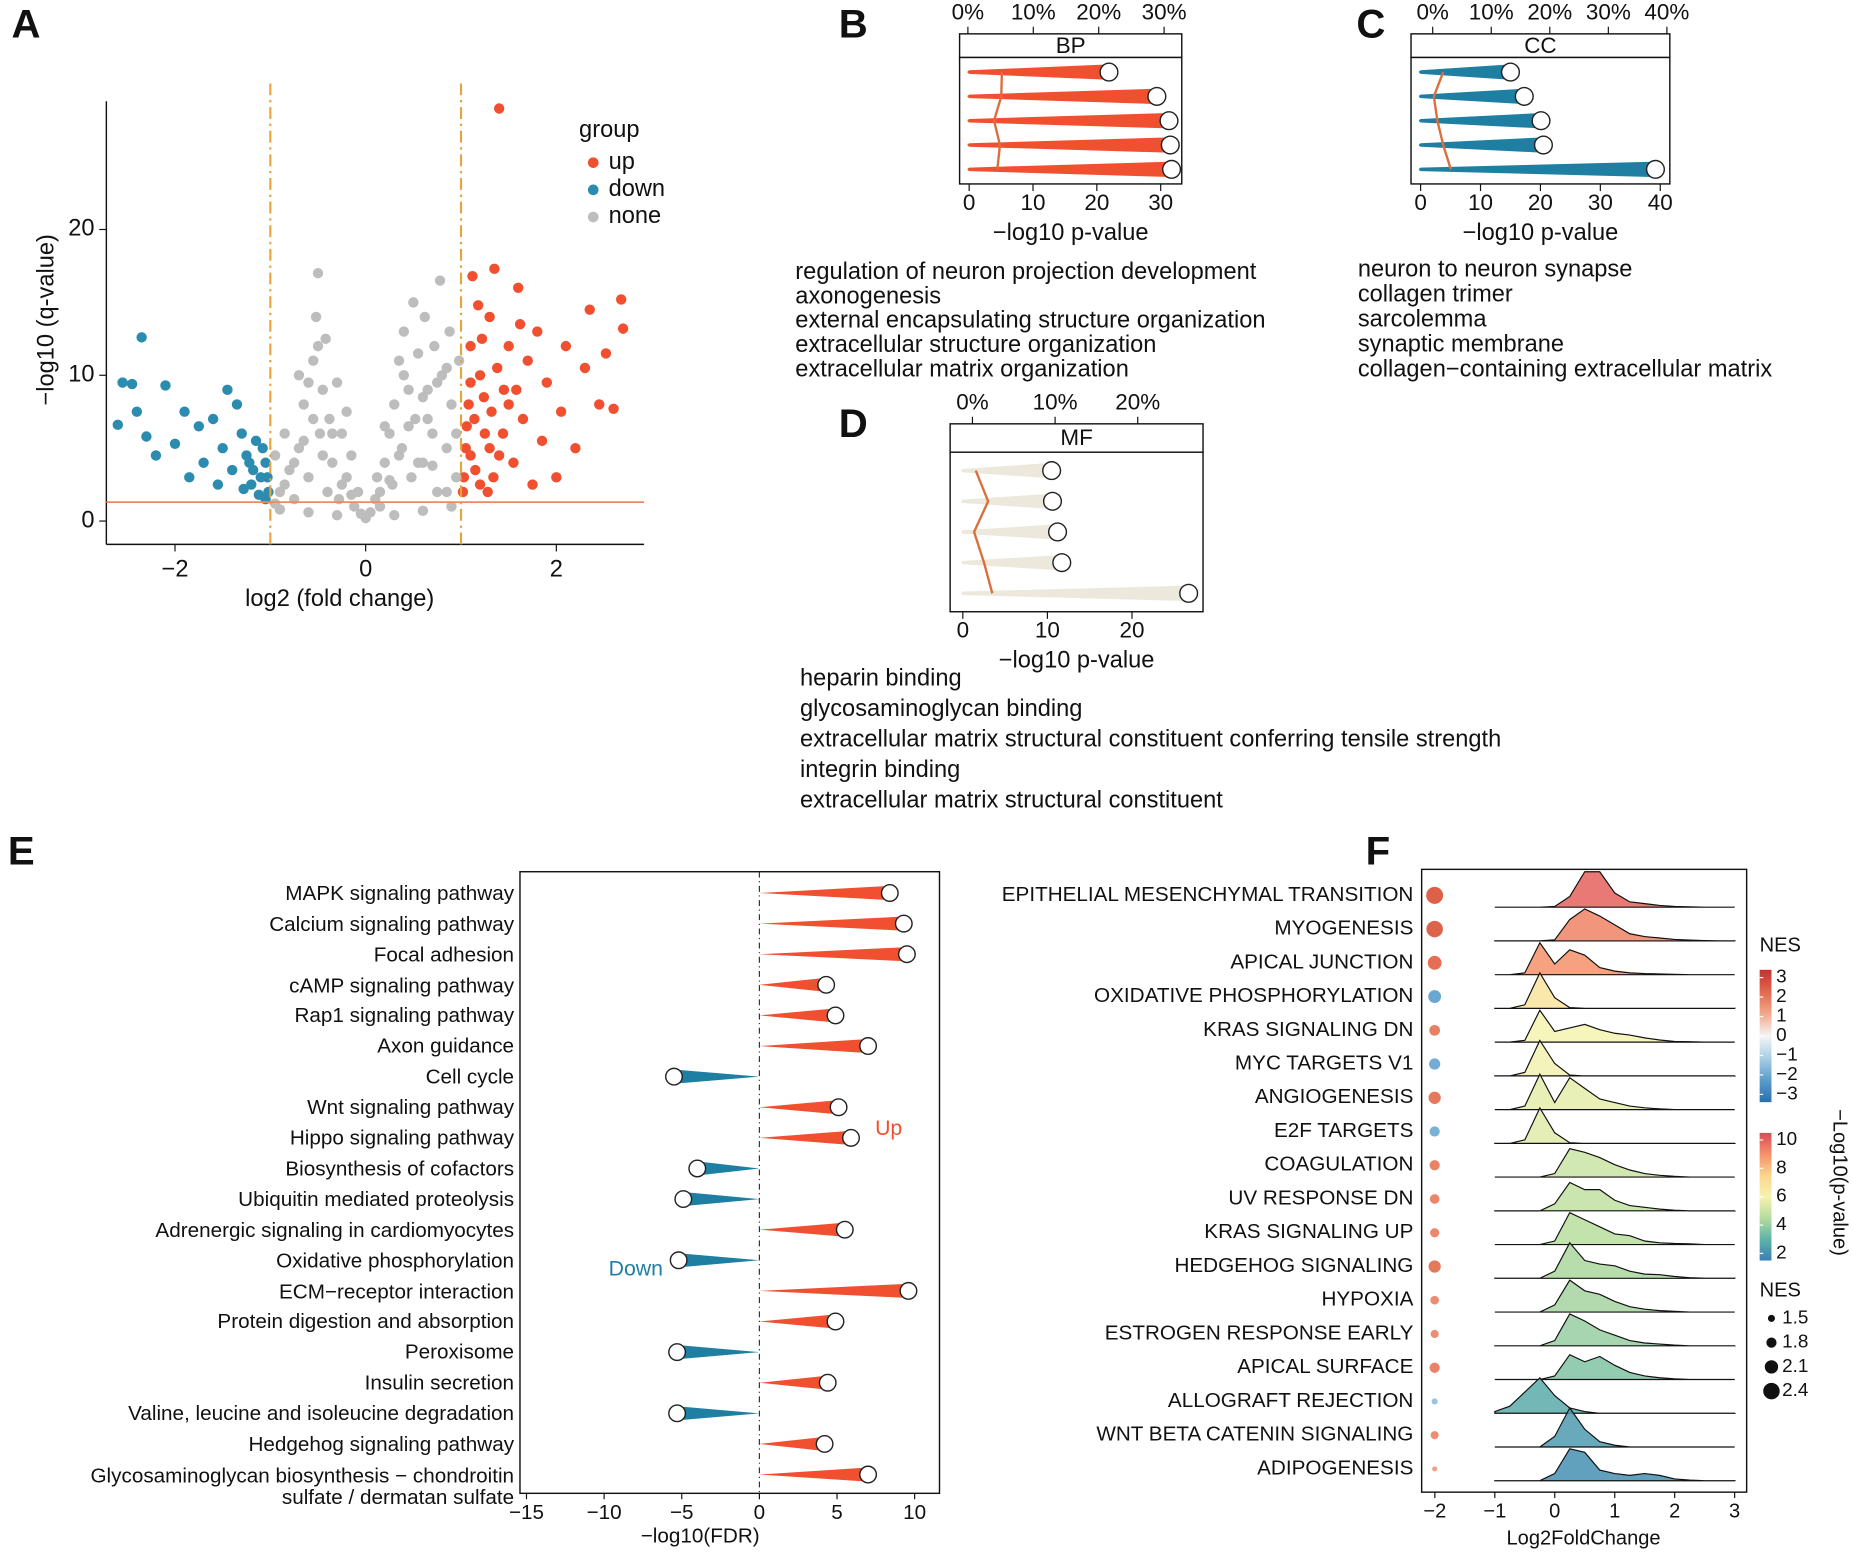  I want to click on y-axis-title: −log10 (q-value), so click(47, 319).